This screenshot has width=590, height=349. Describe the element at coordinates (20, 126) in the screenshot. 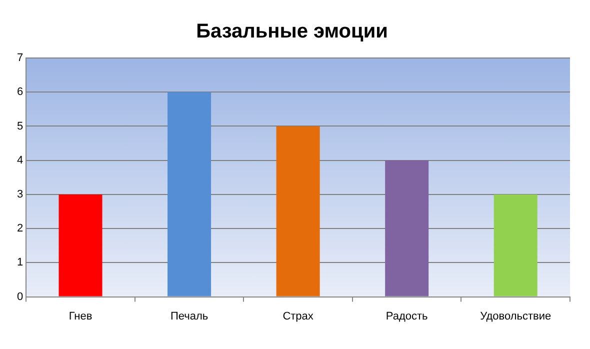

I see `y-tick-label: 5` at that location.